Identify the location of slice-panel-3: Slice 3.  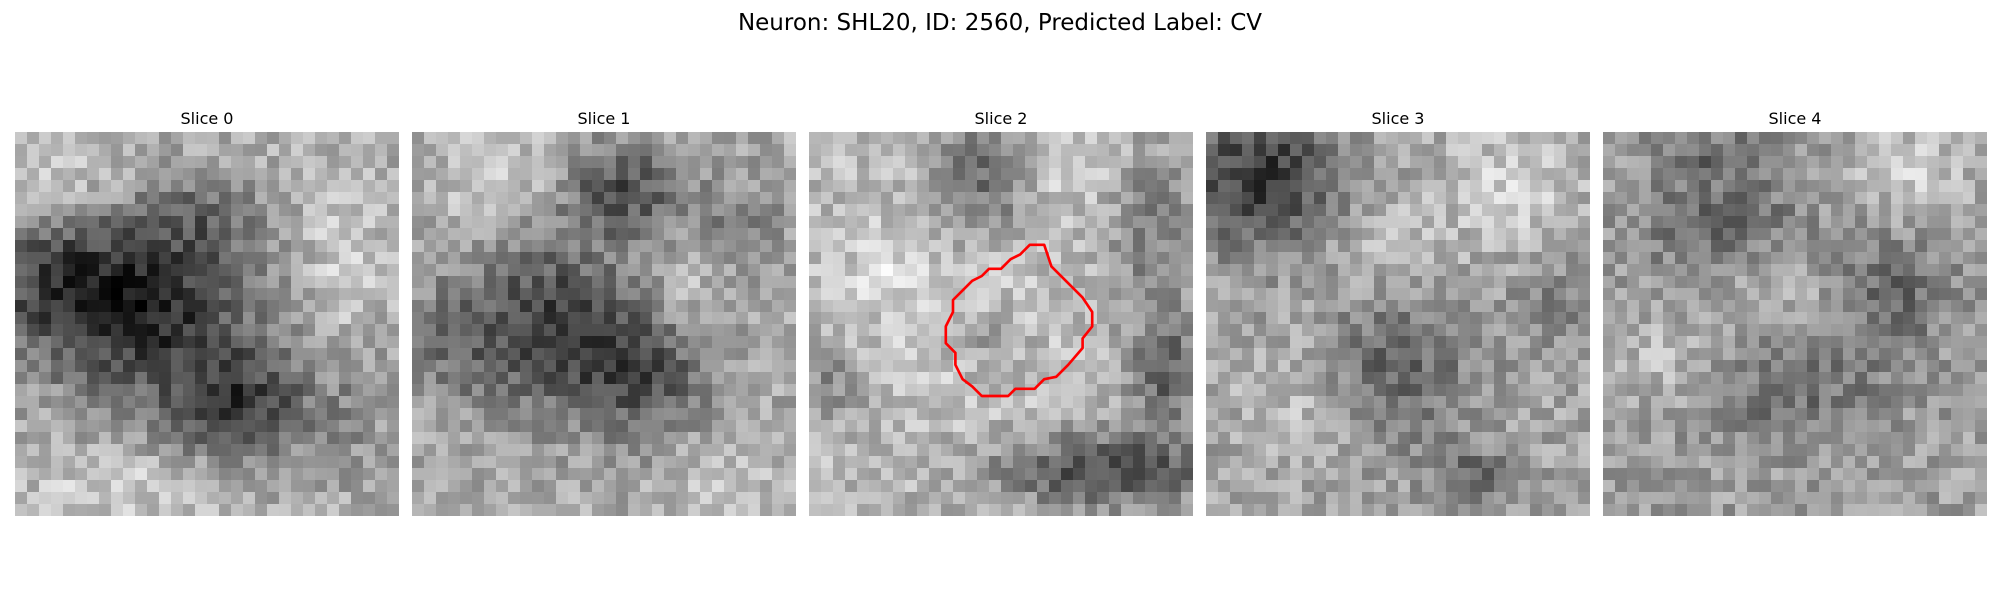
(1398, 312).